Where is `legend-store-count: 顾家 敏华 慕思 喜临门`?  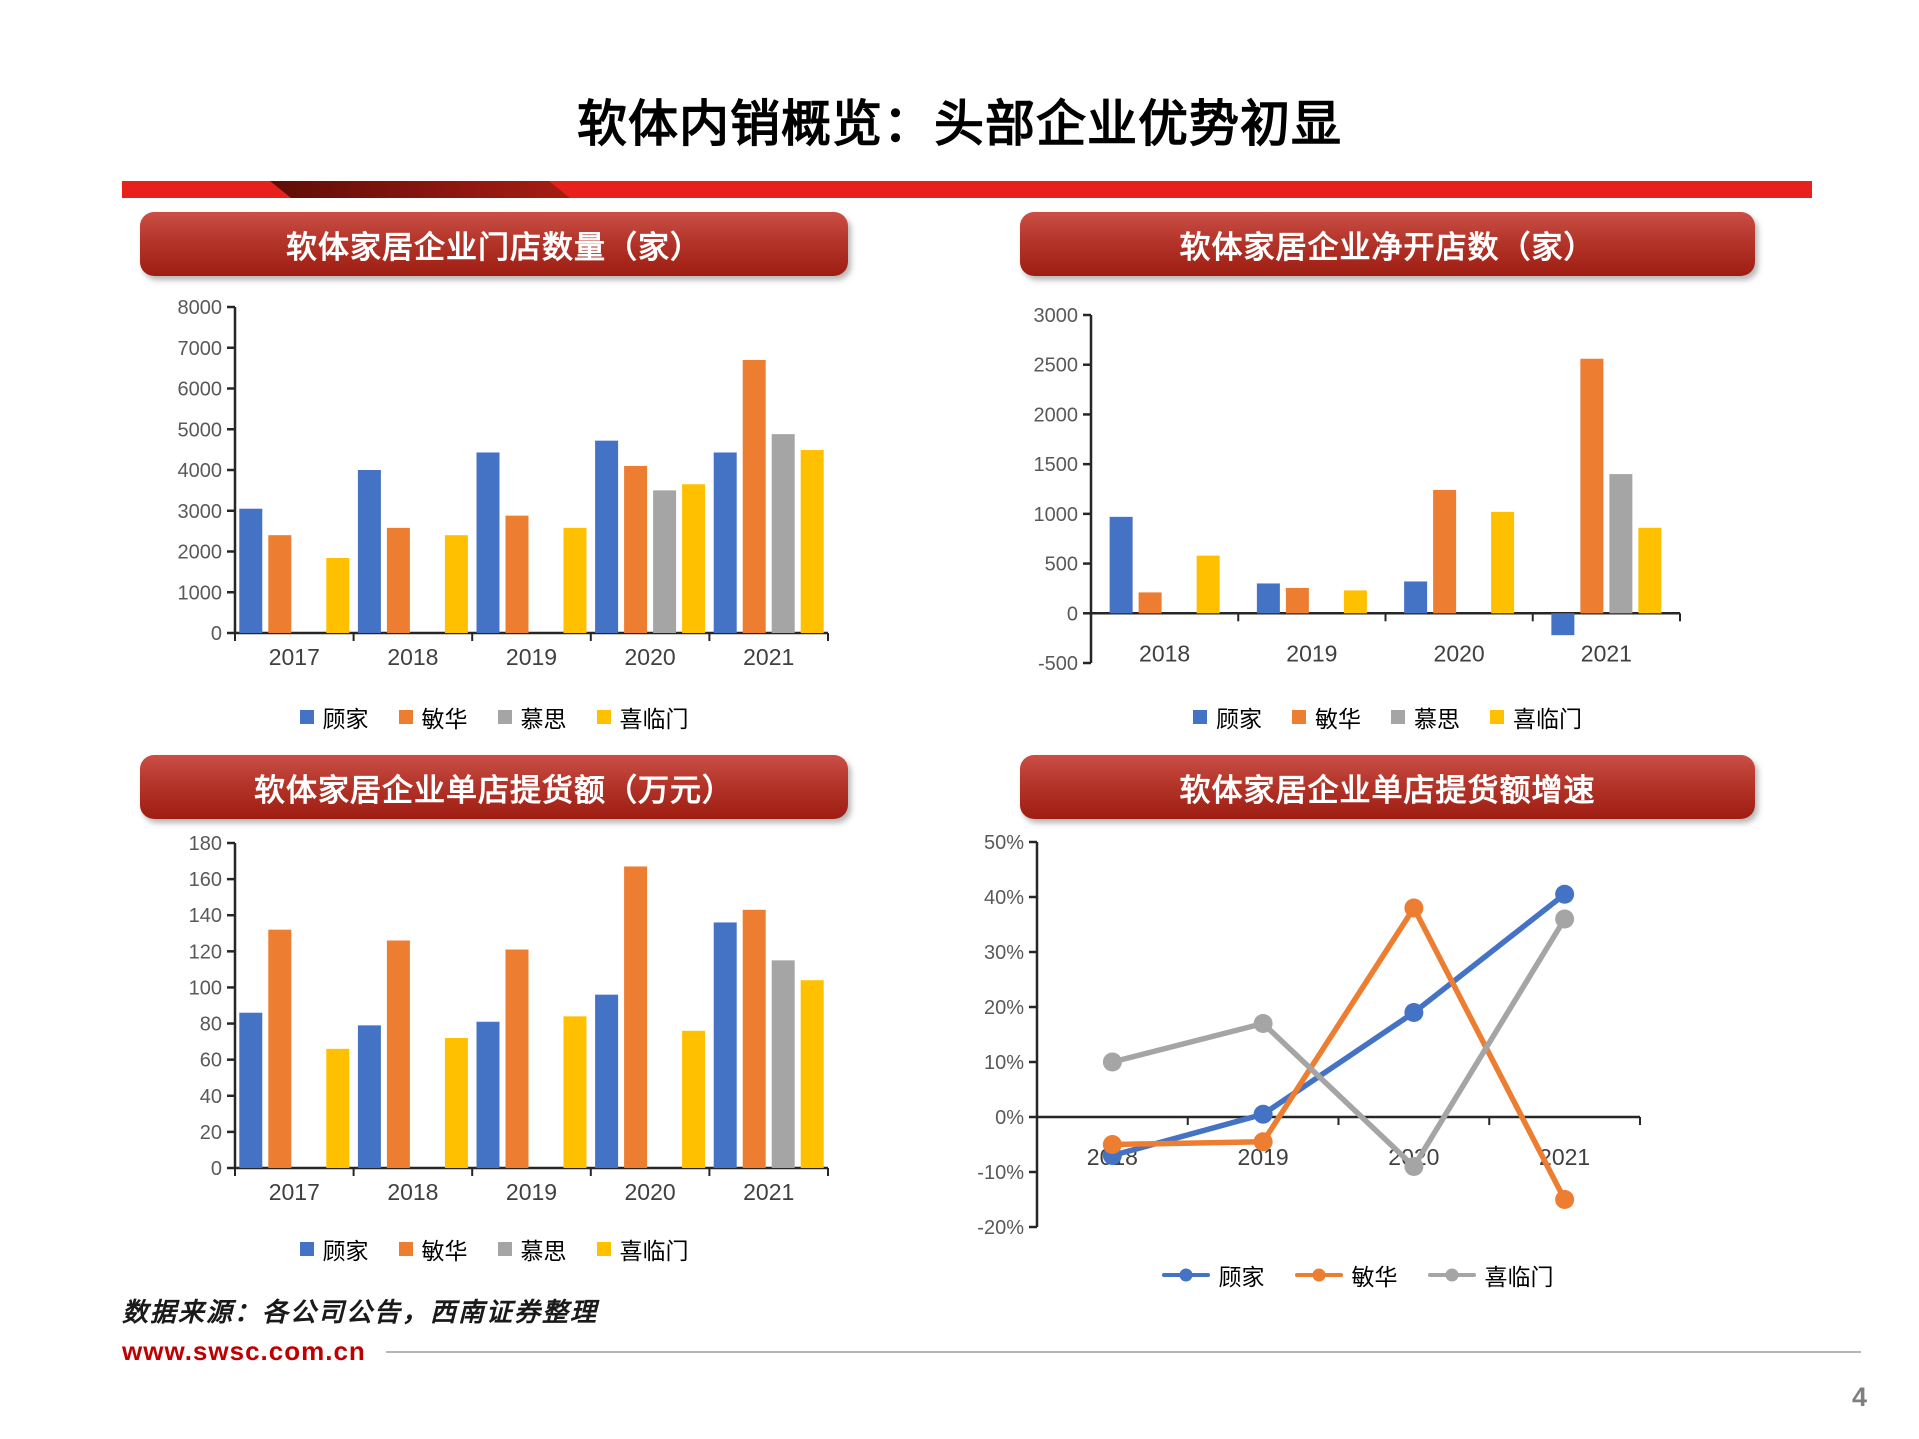 legend-store-count: 顾家 敏华 慕思 喜临门 is located at coordinates (494, 717).